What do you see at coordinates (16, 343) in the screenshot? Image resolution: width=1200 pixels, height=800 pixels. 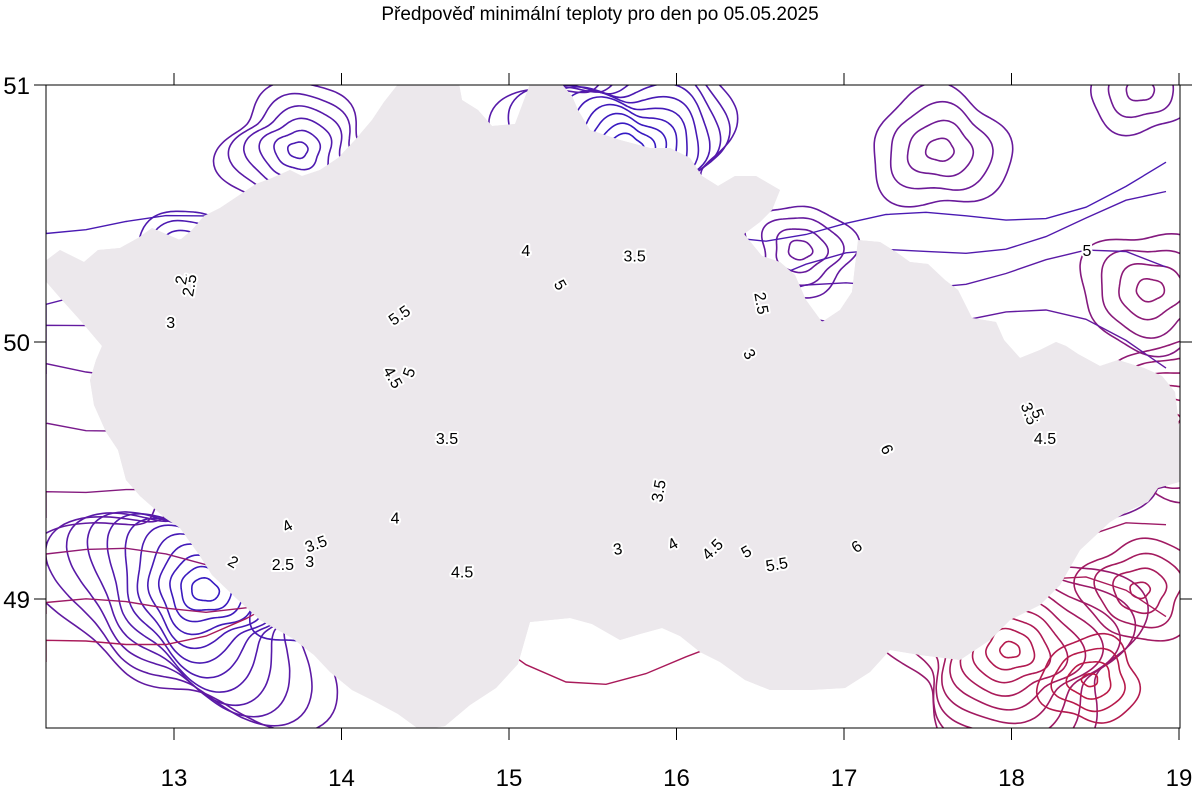 I see `y-tick-label: 50` at bounding box center [16, 343].